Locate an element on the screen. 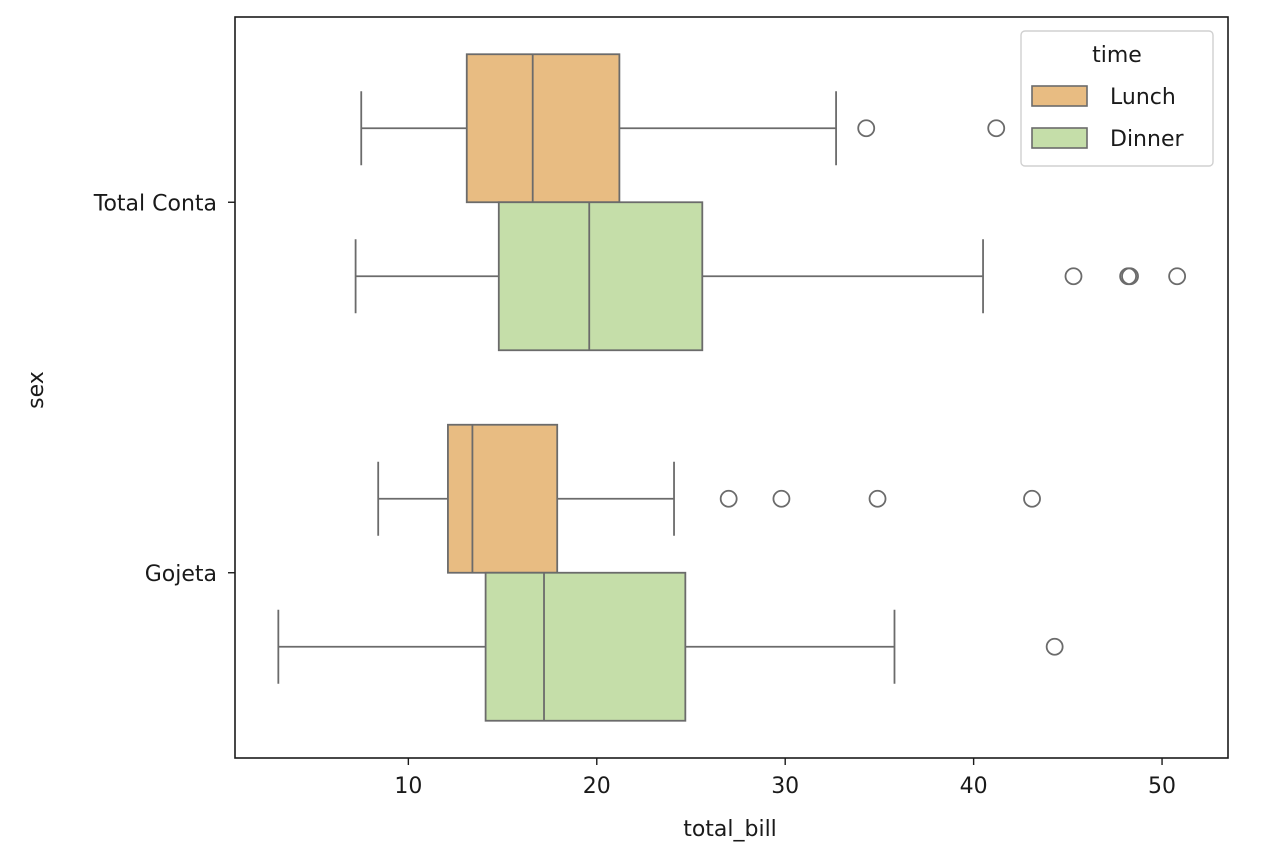 This screenshot has height=868, width=1278. legend: time Lunch Dinner is located at coordinates (1117, 98).